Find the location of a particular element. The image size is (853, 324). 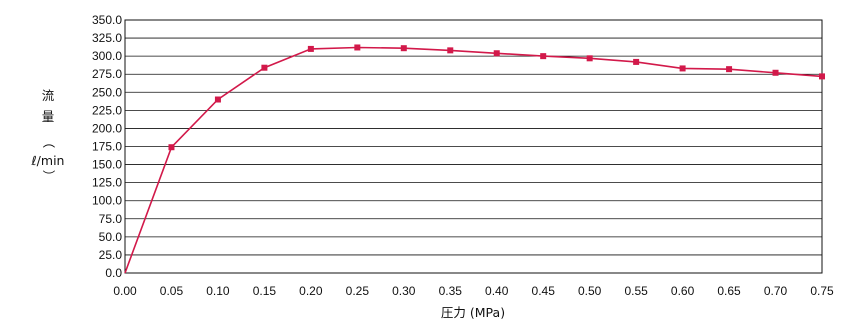

x-tick-label: 0.45 is located at coordinates (544, 291).